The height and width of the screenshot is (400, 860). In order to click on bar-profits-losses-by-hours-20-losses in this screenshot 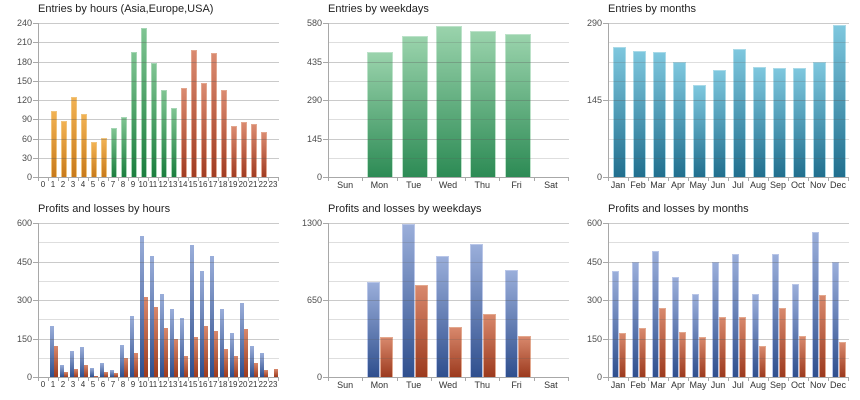, I will do `click(246, 353)`.